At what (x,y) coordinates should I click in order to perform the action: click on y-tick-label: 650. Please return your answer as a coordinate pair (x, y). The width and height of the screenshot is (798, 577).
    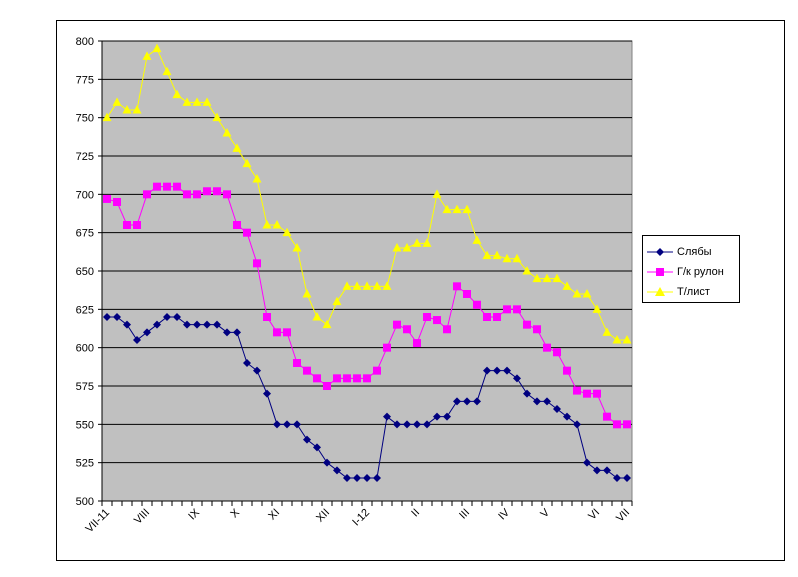
    Looking at the image, I should click on (85, 272).